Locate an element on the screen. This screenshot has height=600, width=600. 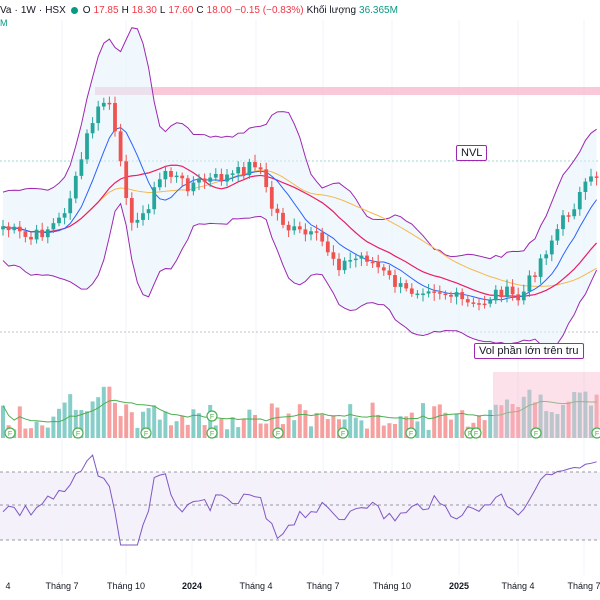
x-tick: Tháng 4 is located at coordinates (256, 586).